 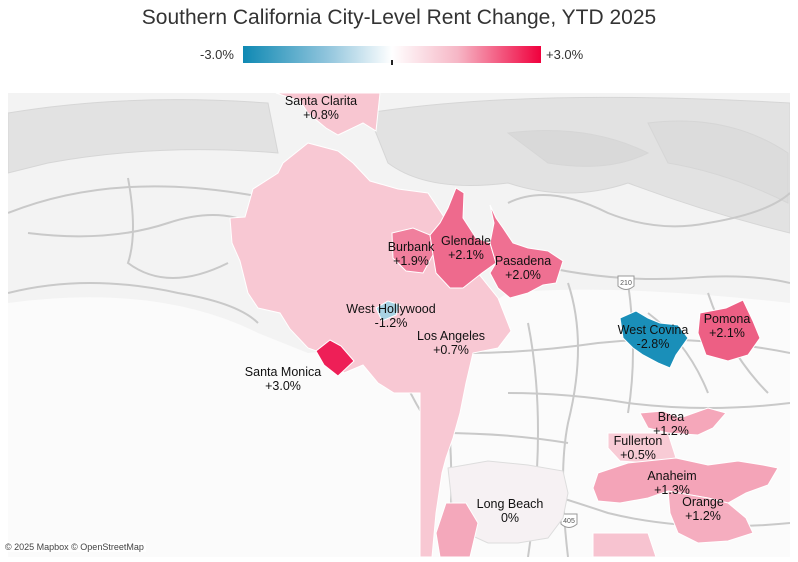 What do you see at coordinates (466, 255) in the screenshot?
I see `city-value-glendale: +2.1%` at bounding box center [466, 255].